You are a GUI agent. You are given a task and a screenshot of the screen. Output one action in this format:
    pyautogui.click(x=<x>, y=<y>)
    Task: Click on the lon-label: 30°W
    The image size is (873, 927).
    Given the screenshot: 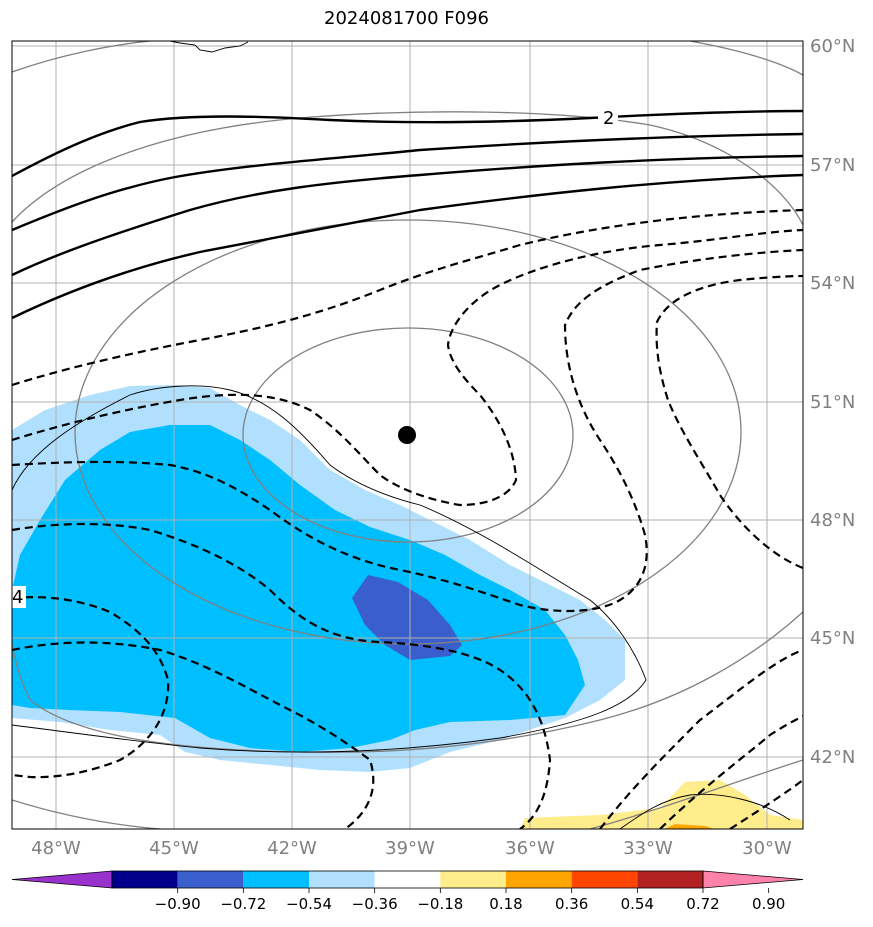 What is the action you would take?
    pyautogui.click(x=767, y=848)
    